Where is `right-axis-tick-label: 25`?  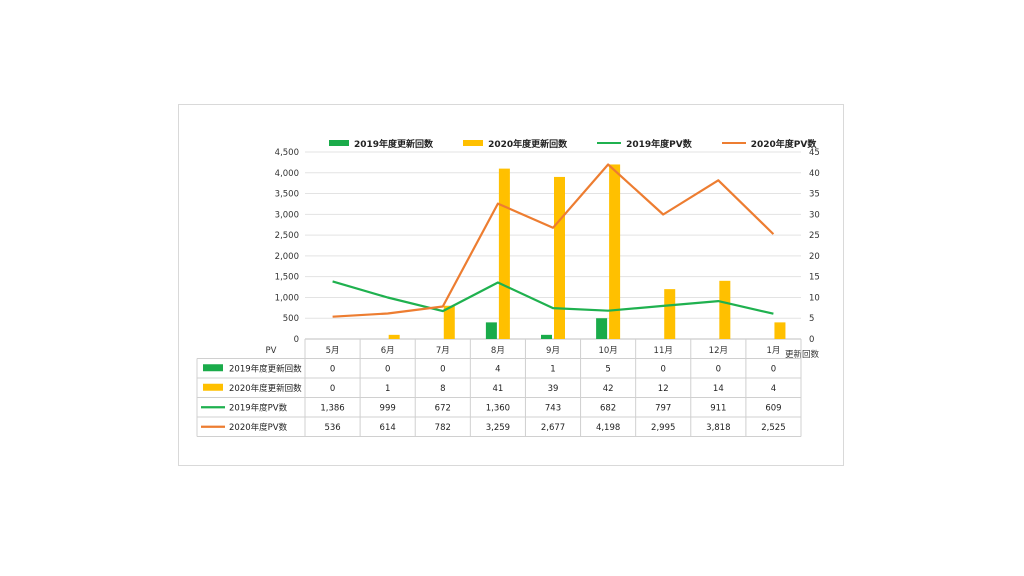
right-axis-tick-label: 25 is located at coordinates (814, 236).